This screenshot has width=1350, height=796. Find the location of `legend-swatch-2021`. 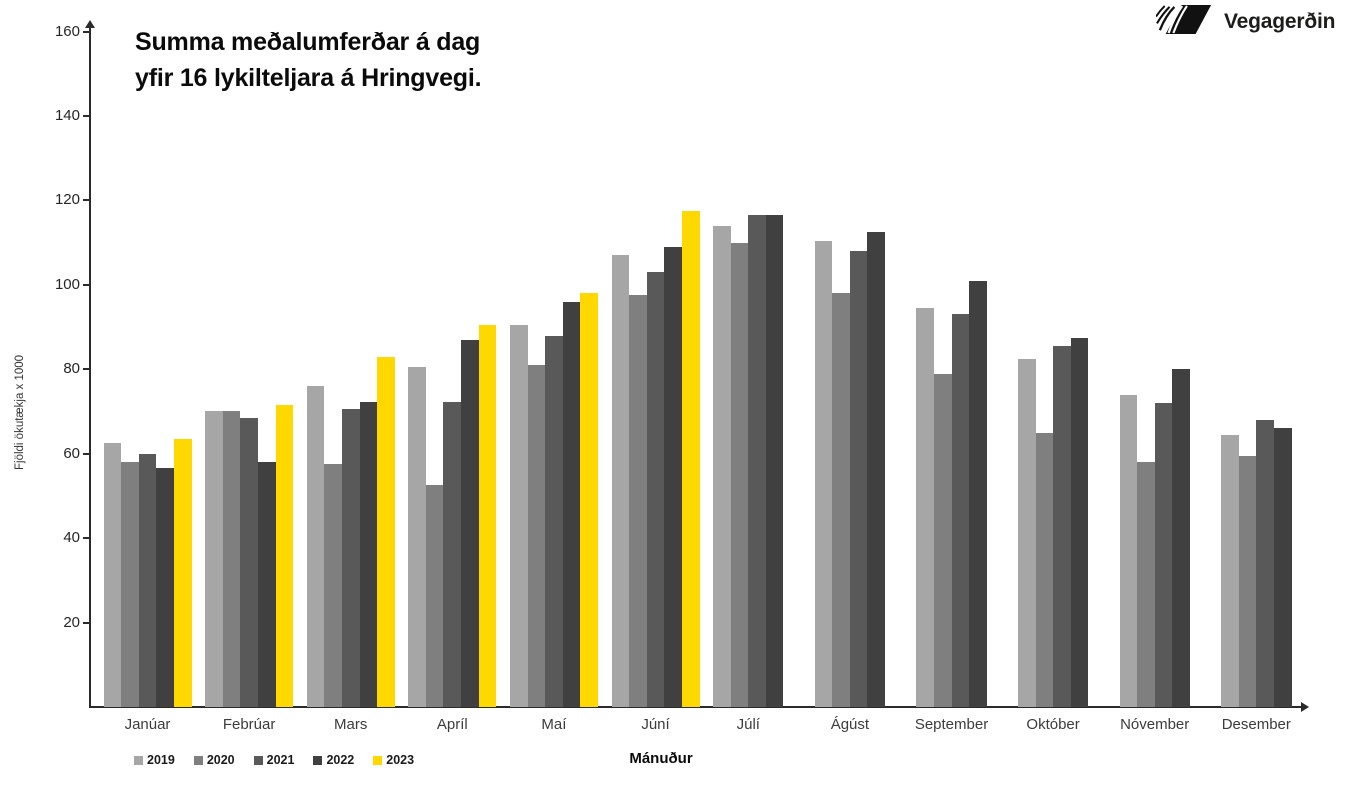

legend-swatch-2021 is located at coordinates (258, 760).